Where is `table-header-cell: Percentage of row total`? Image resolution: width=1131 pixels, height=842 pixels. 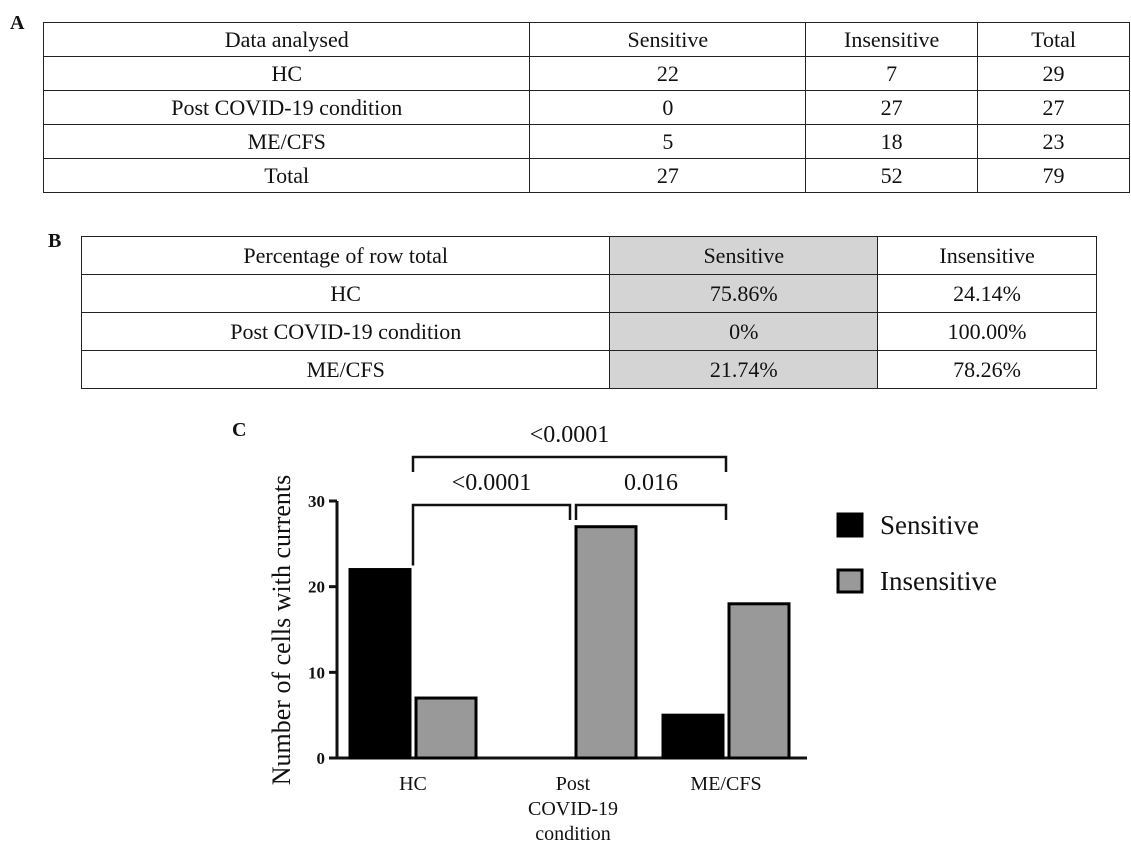
table-header-cell: Percentage of row total is located at coordinates (345, 255).